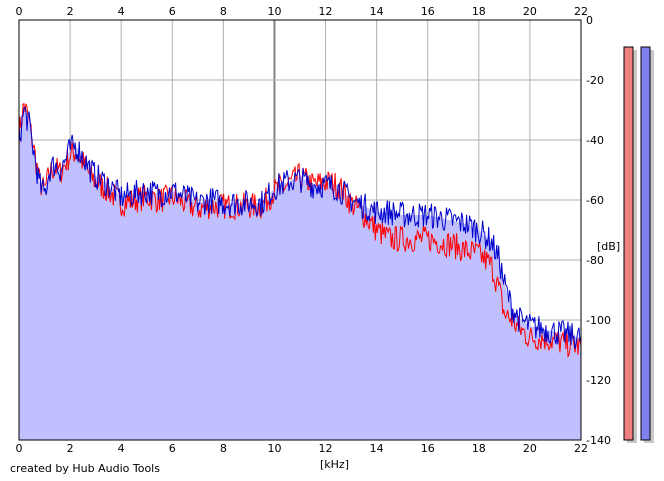  What do you see at coordinates (302, 448) in the screenshot?
I see `x-tick-labels-bottom: 0 2 4 6 8 10 12 14 16 18 20 22` at bounding box center [302, 448].